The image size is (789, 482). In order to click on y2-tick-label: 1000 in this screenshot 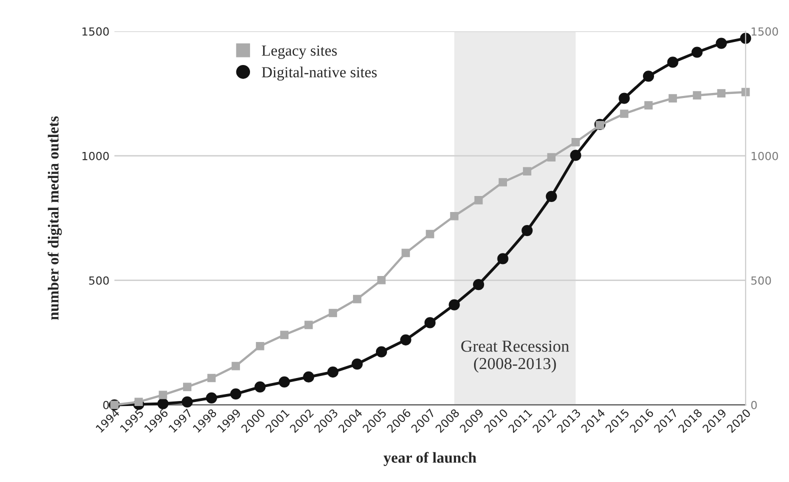, I will do `click(765, 156)`.